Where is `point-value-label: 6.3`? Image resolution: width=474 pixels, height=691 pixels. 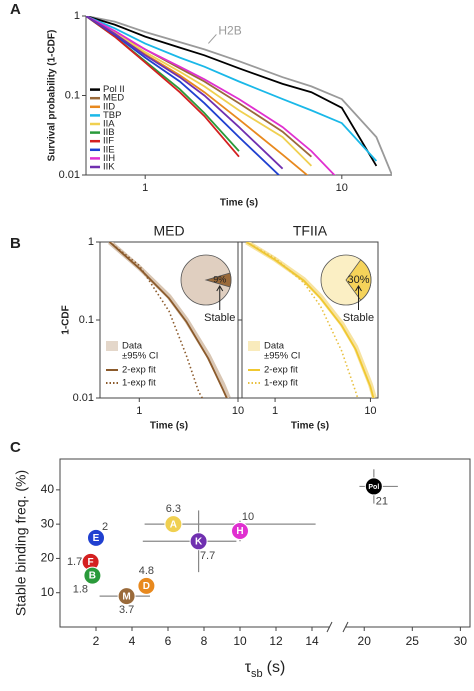
point-value-label: 6.3 is located at coordinates (173, 509).